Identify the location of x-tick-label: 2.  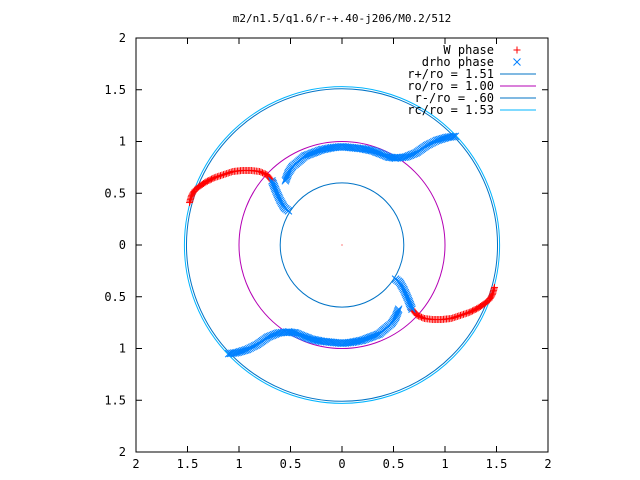
(135, 464).